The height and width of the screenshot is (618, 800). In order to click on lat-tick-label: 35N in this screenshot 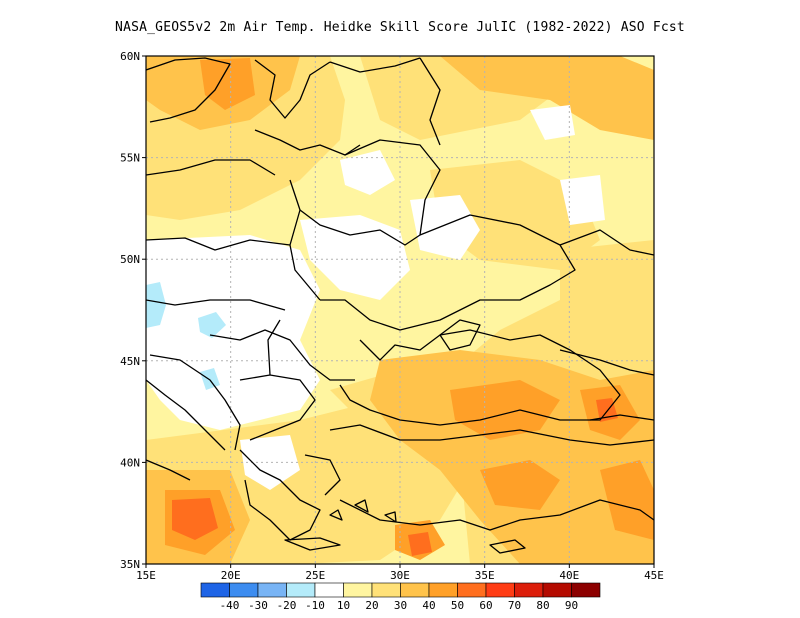, I will do `click(130, 564)`.